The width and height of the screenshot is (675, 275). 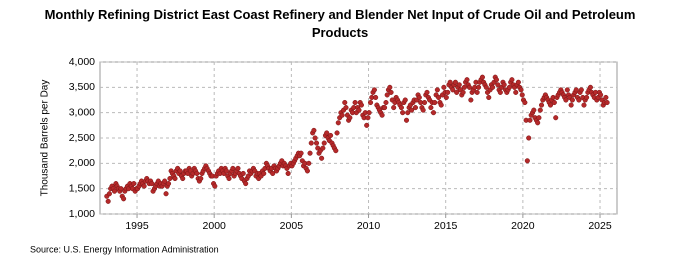 What do you see at coordinates (215, 226) in the screenshot?
I see `x-tick-label: 2000` at bounding box center [215, 226].